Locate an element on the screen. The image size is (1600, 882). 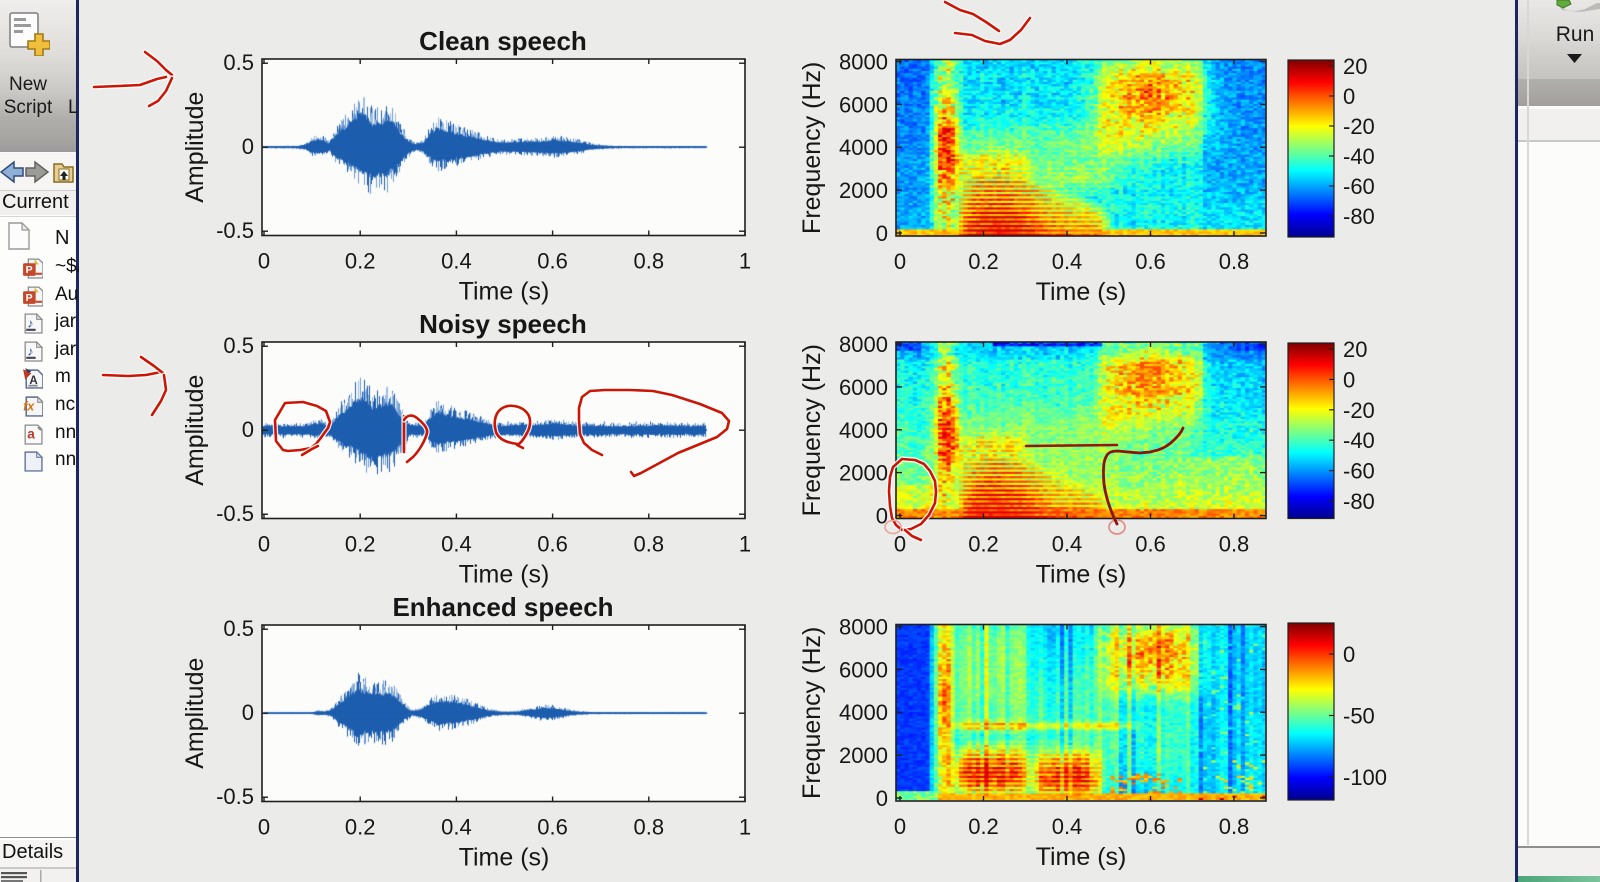
svg-text: -50 is located at coordinates (1359, 716).